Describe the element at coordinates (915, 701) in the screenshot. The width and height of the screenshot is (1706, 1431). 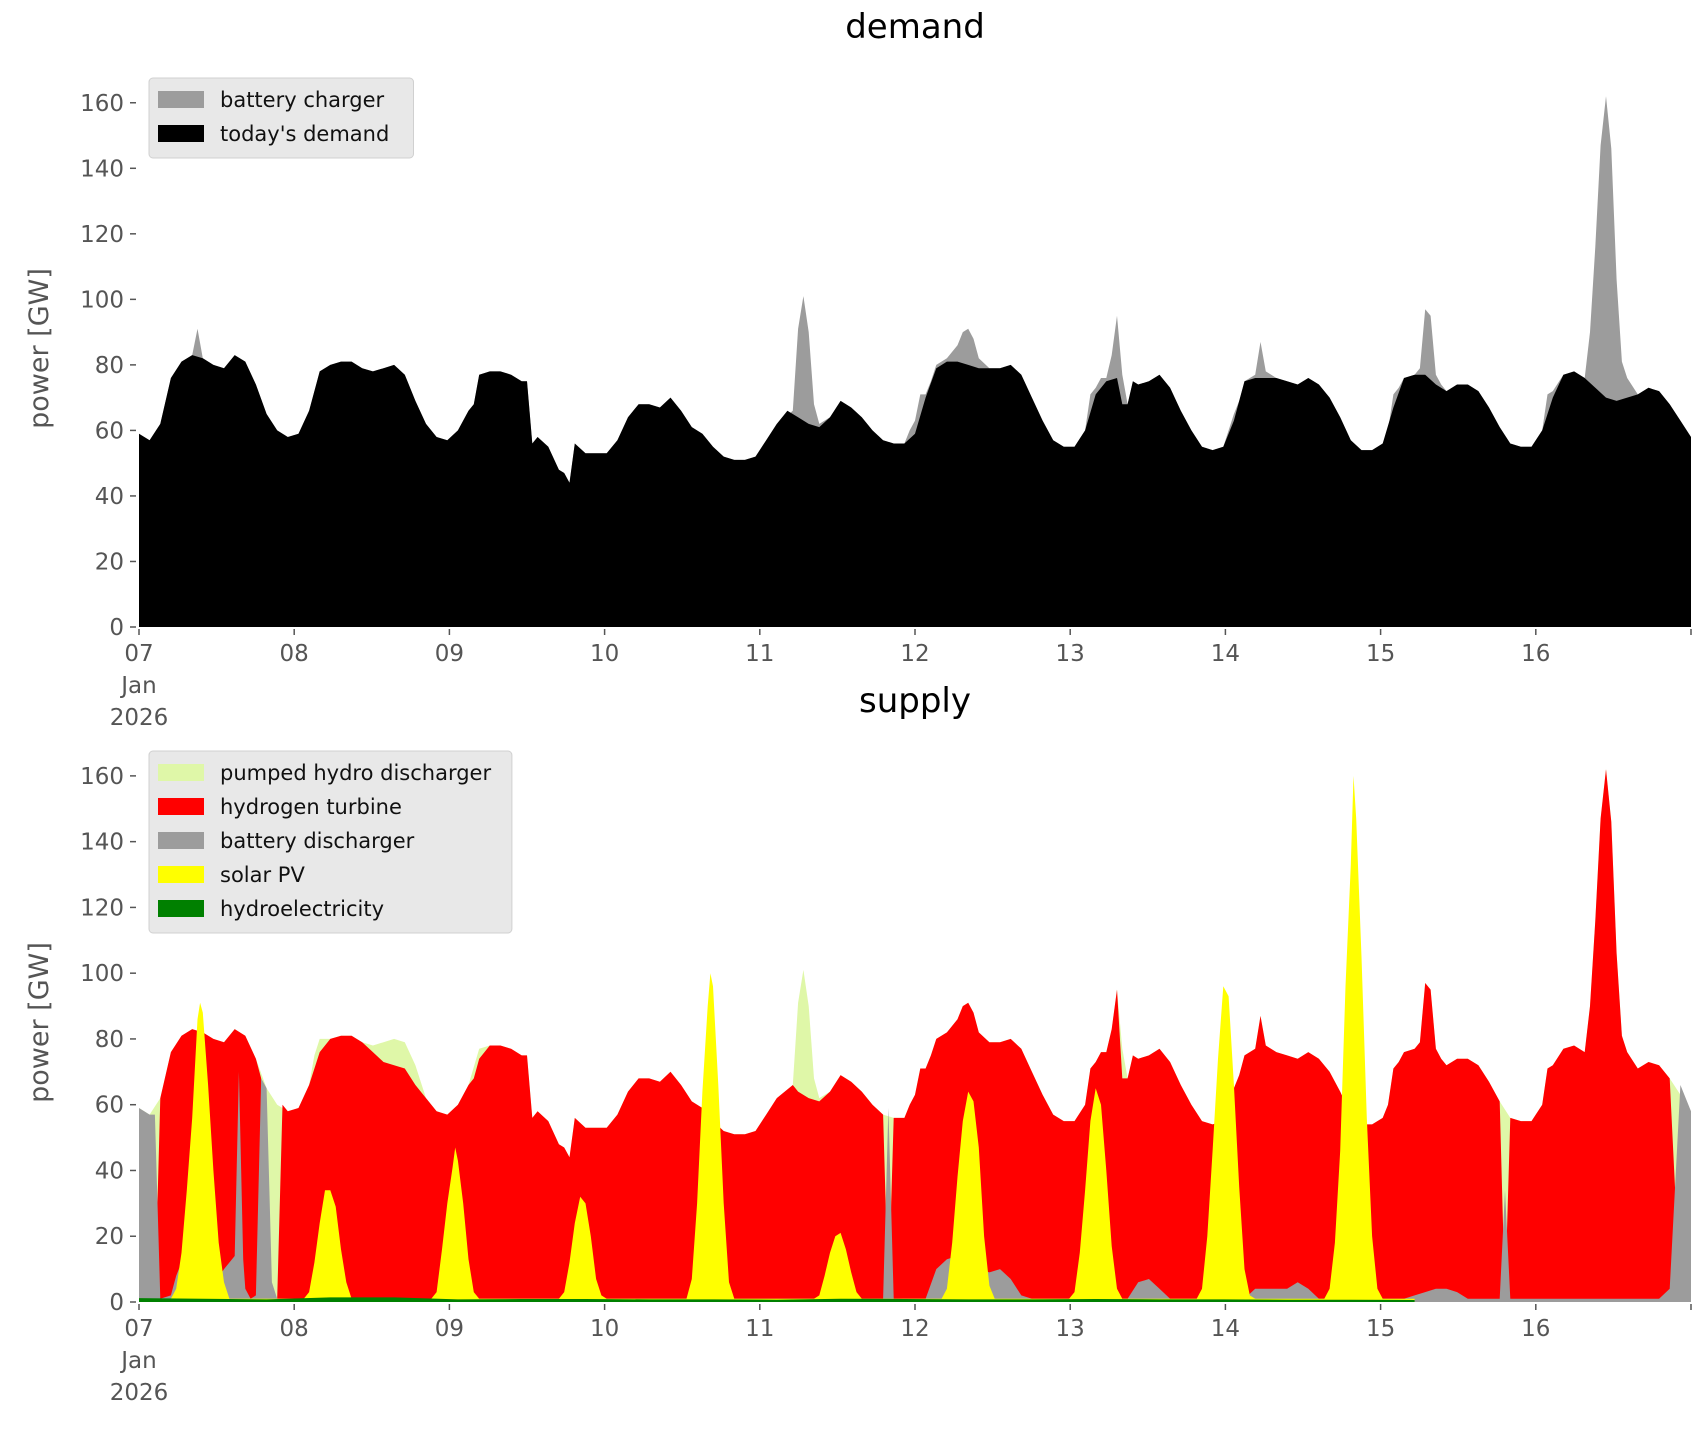
I see `supply-title: supply` at that location.